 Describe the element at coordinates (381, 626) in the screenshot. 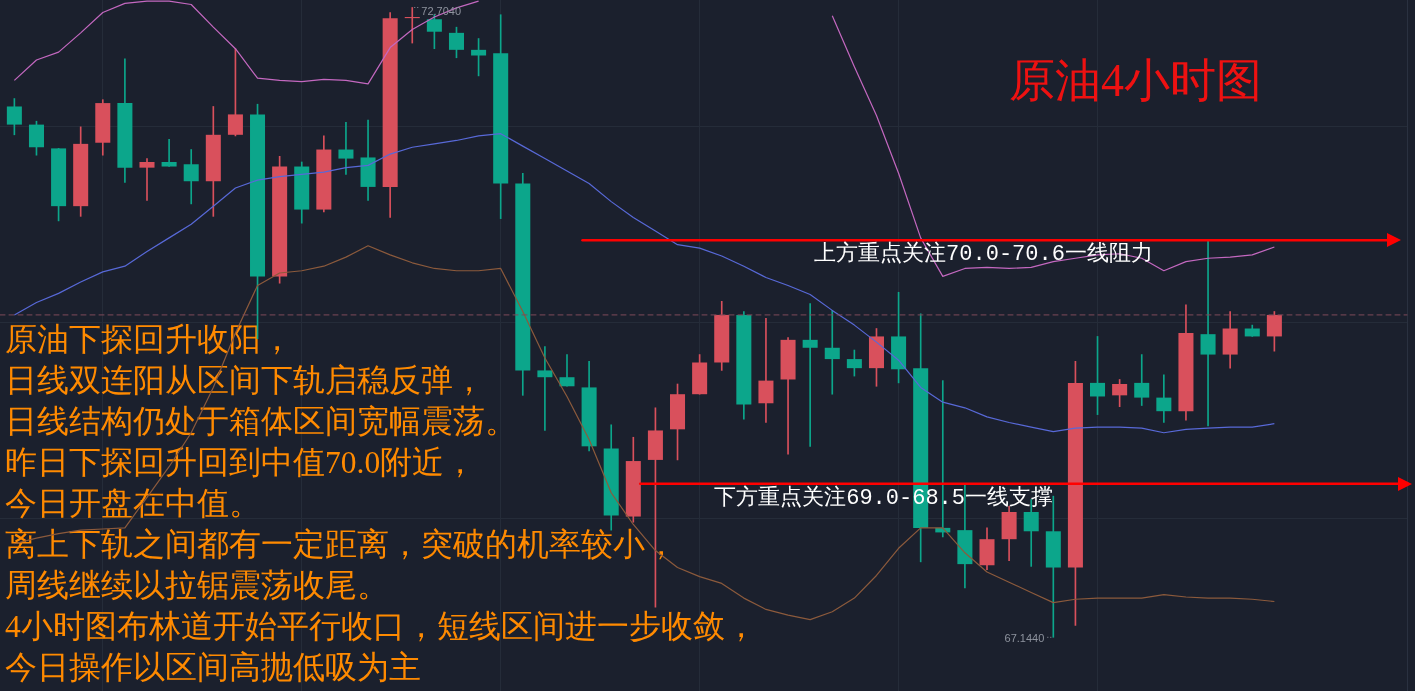

I see `annotation: 4小时图布林道开始平行收口，短线区间进一步收敛，` at that location.